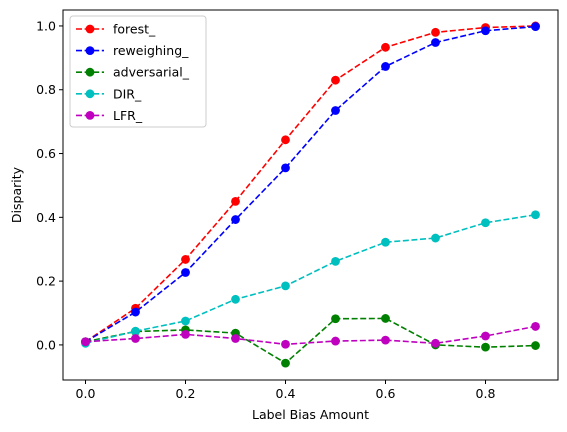 The height and width of the screenshot is (432, 567). Describe the element at coordinates (46, 153) in the screenshot. I see `y-tick-label: 0.6` at that location.